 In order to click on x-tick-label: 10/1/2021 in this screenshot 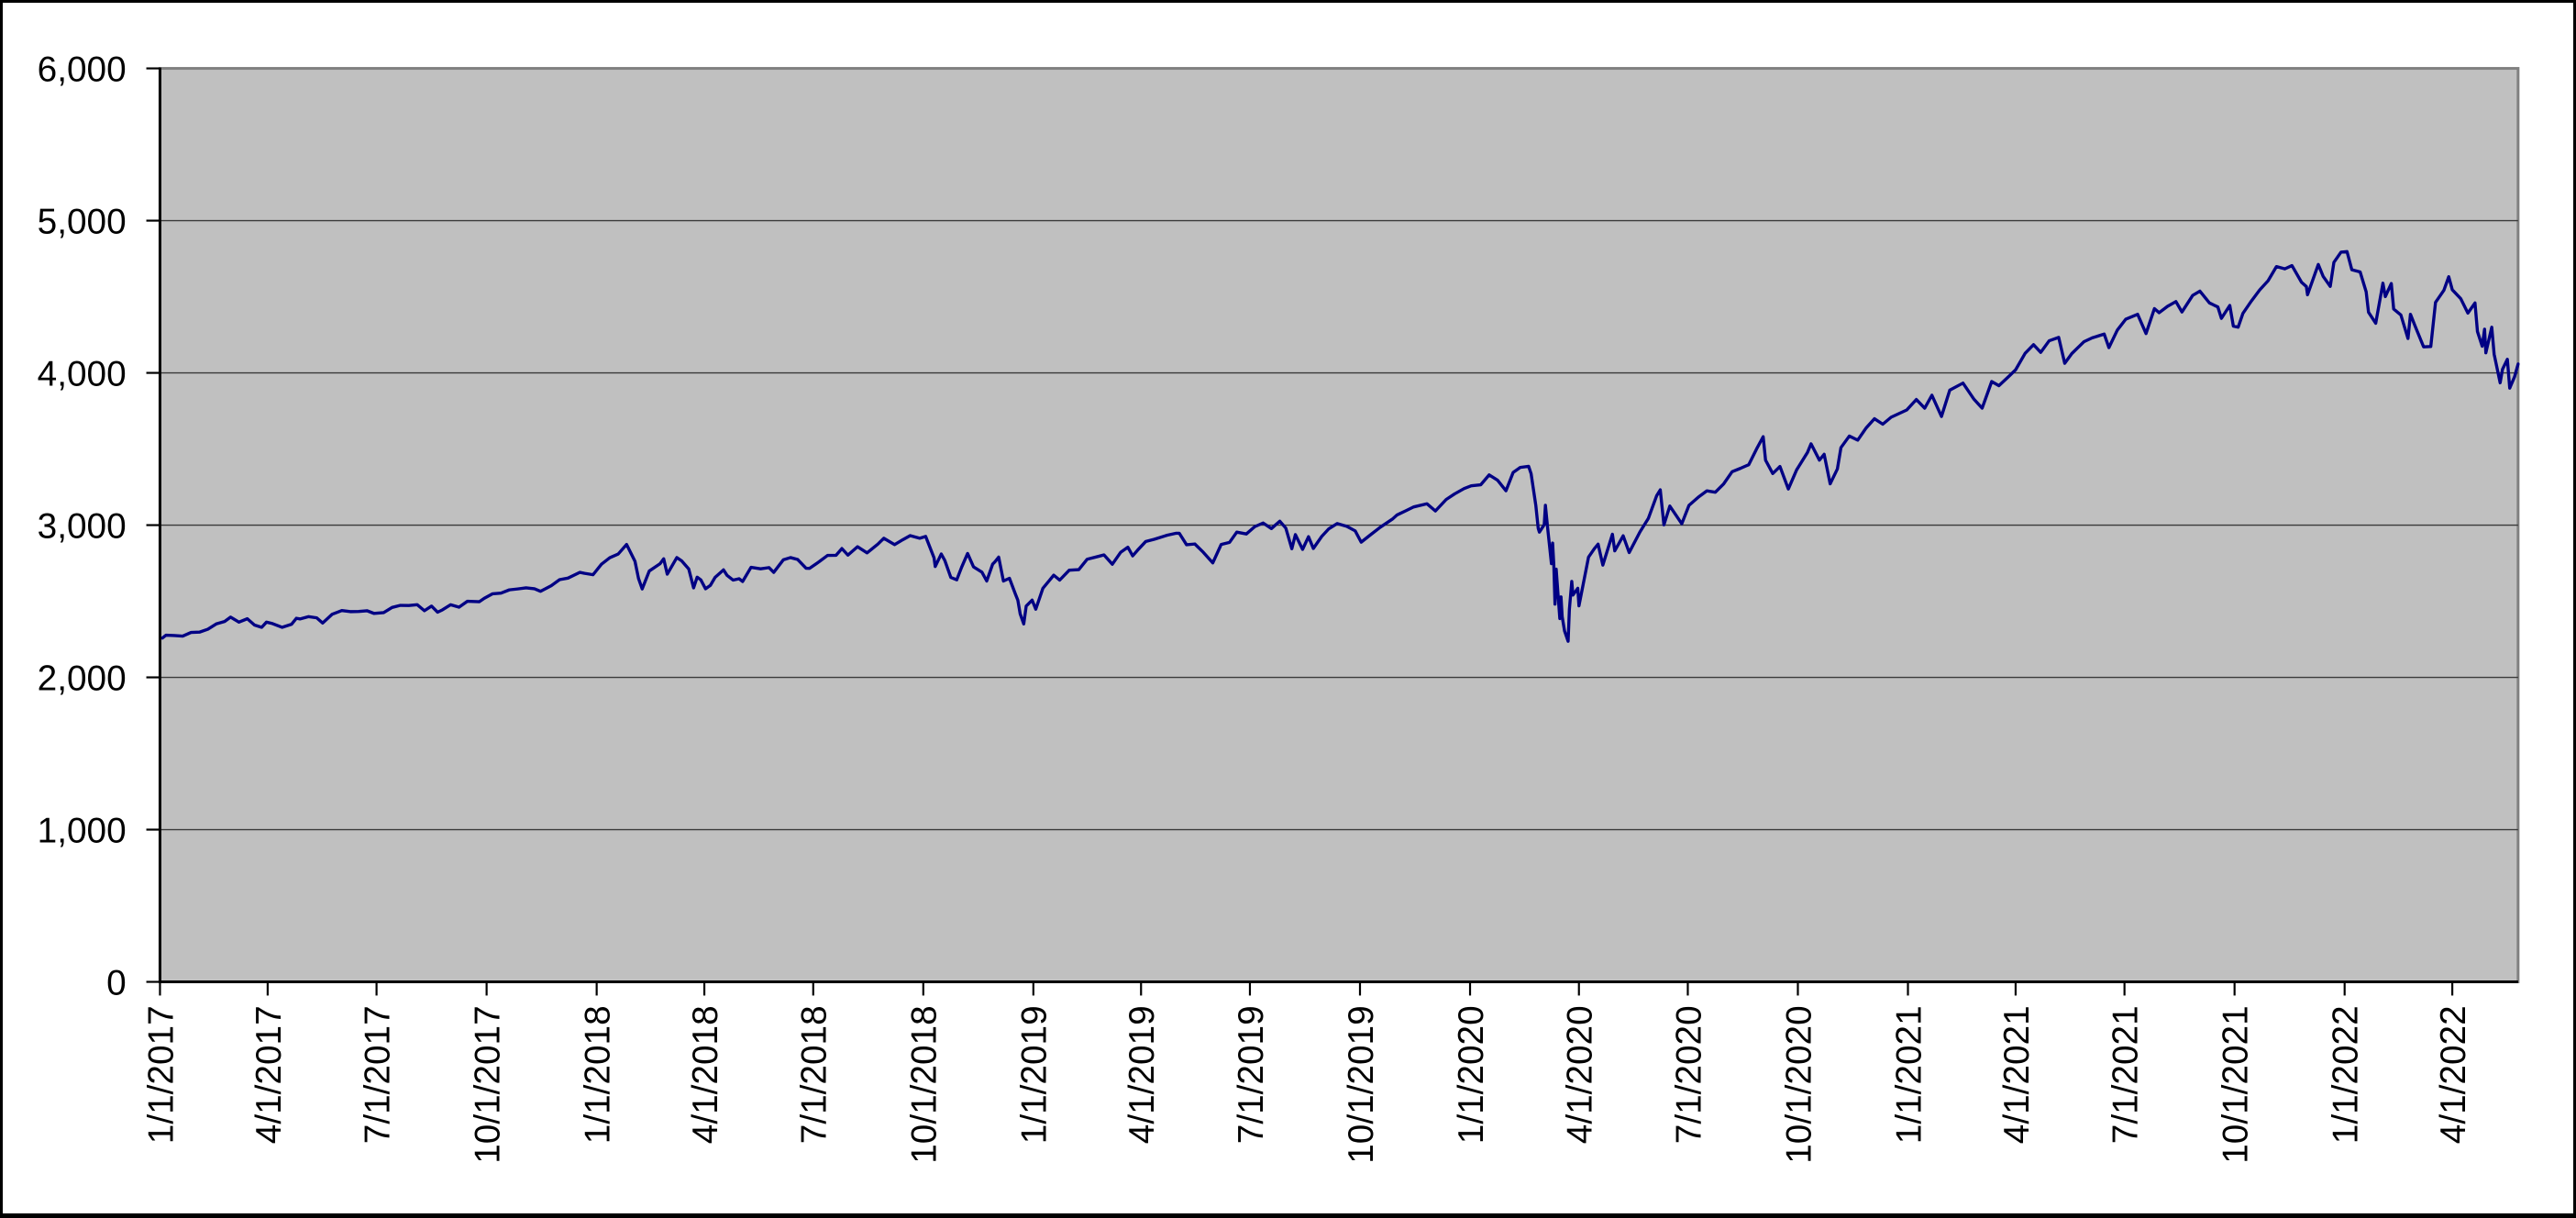, I will do `click(2236, 1084)`.